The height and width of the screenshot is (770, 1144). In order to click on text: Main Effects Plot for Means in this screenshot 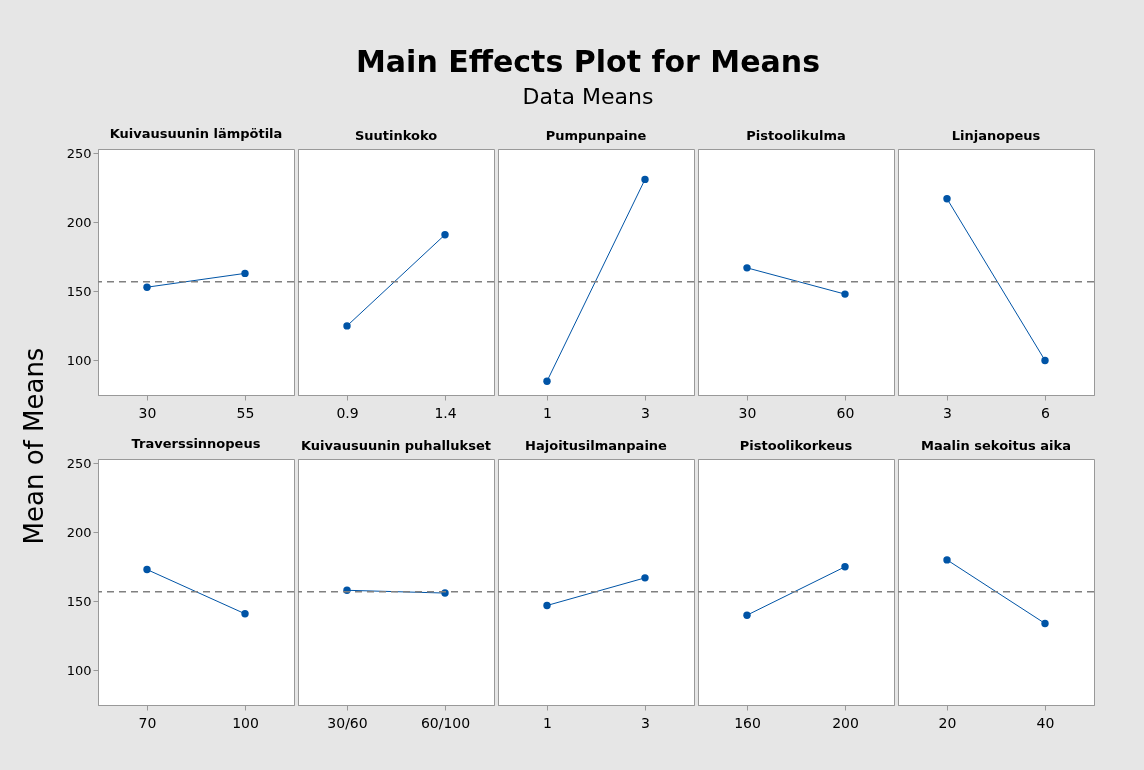, I will do `click(588, 61)`.